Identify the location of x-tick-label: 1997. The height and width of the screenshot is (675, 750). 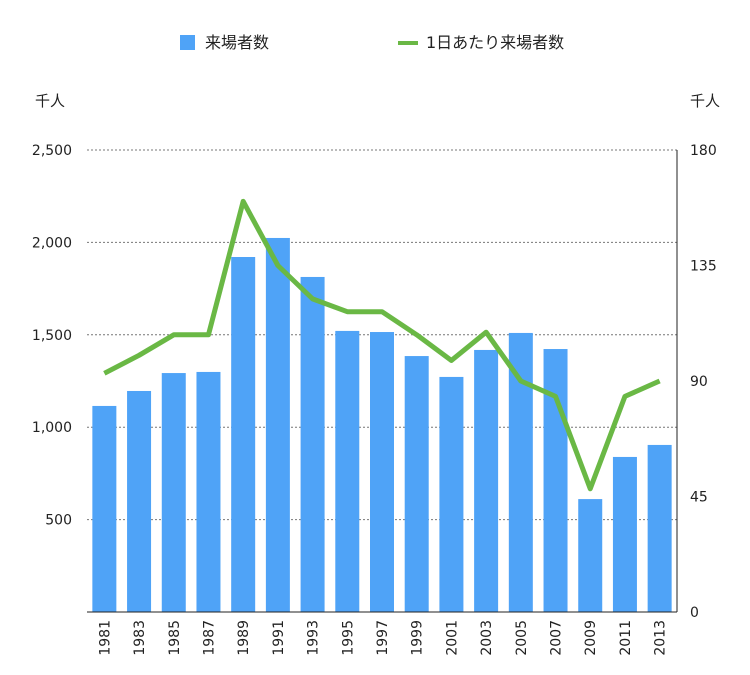
(383, 638).